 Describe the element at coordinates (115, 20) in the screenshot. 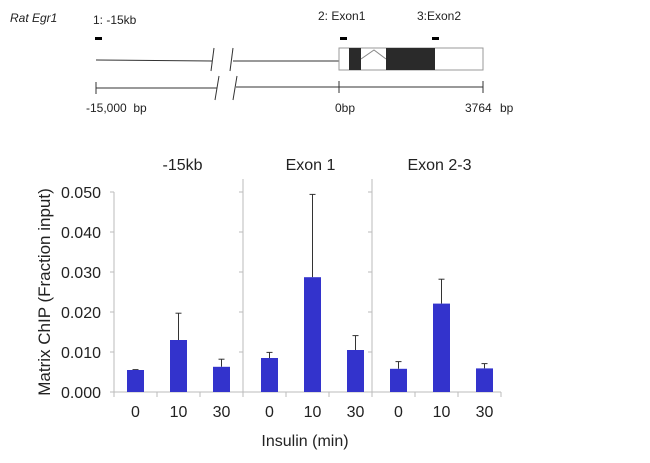

I see `probe-label-1: 1: -15kb` at that location.